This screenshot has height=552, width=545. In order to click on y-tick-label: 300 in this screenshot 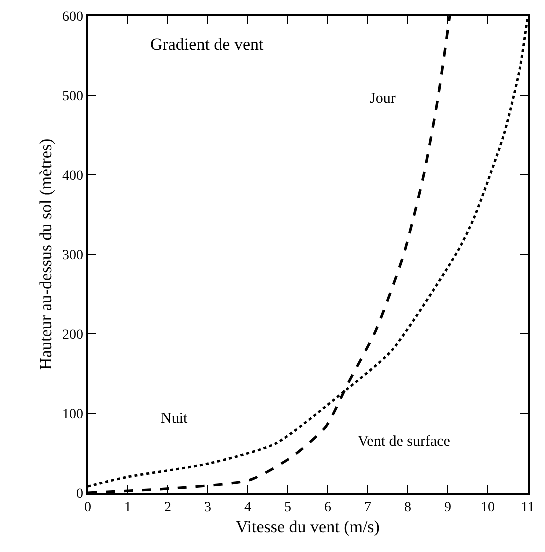, I will do `click(73, 256)`.